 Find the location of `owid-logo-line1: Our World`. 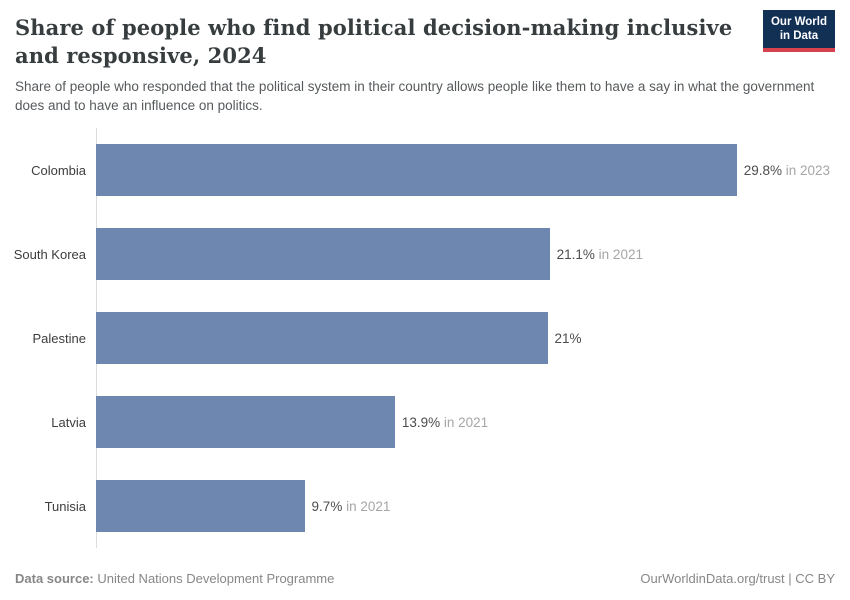

owid-logo-line1: Our World is located at coordinates (798, 22).